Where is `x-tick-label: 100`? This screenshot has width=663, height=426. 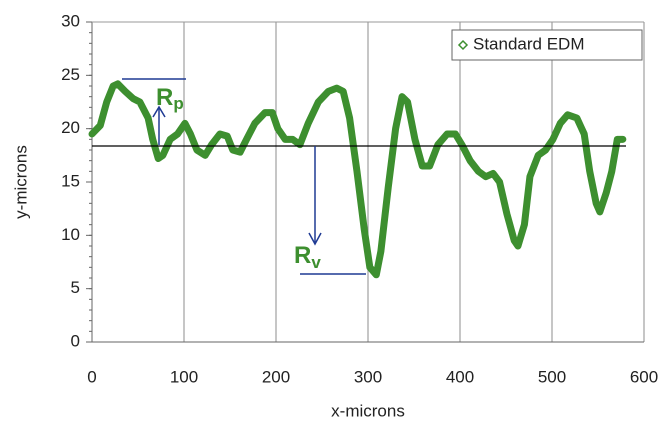 x-tick-label: 100 is located at coordinates (184, 376).